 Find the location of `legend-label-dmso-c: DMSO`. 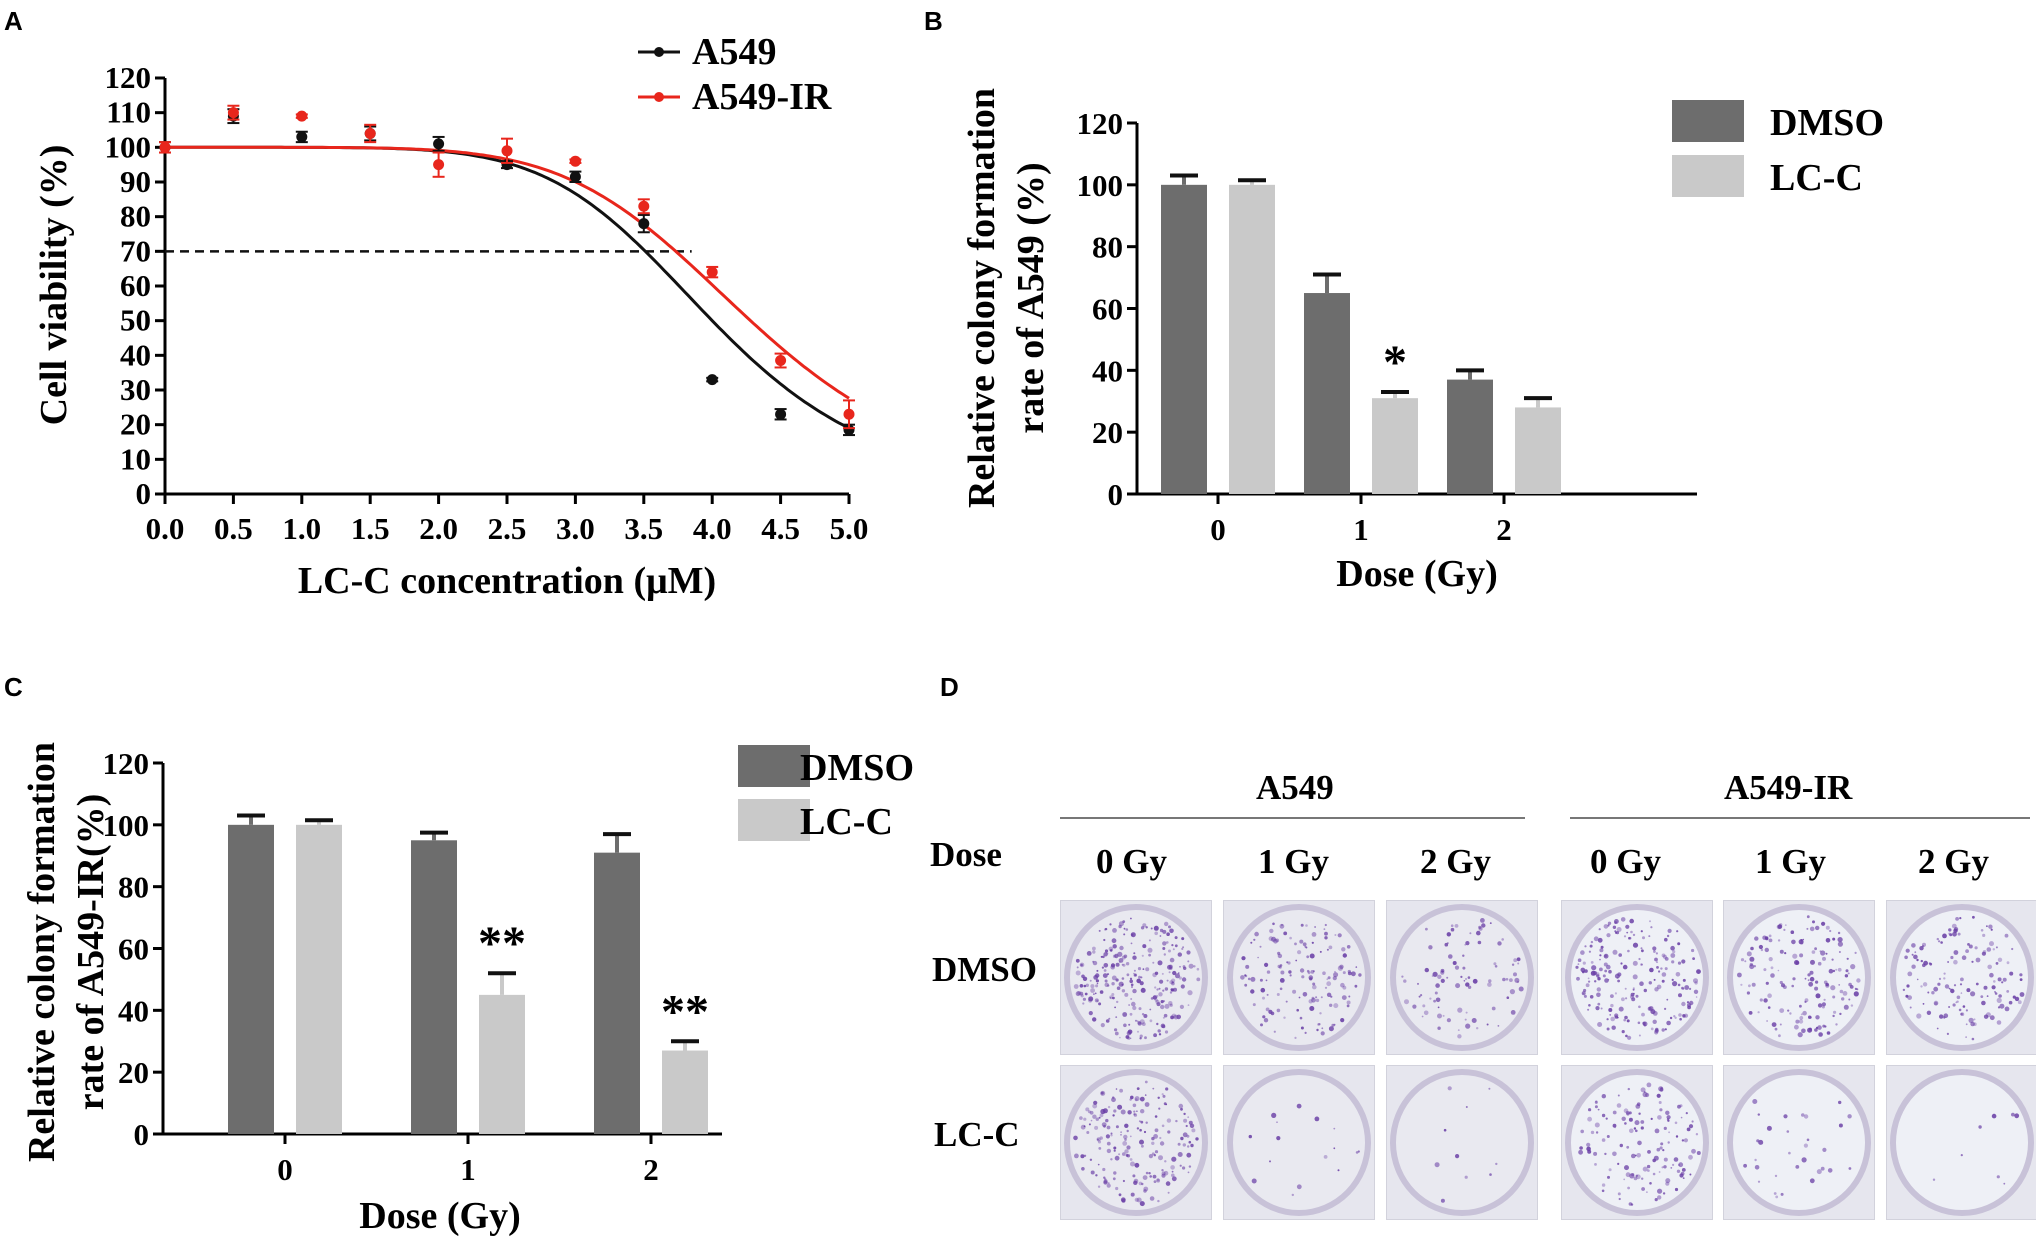

legend-label-dmso-c: DMSO is located at coordinates (857, 768).